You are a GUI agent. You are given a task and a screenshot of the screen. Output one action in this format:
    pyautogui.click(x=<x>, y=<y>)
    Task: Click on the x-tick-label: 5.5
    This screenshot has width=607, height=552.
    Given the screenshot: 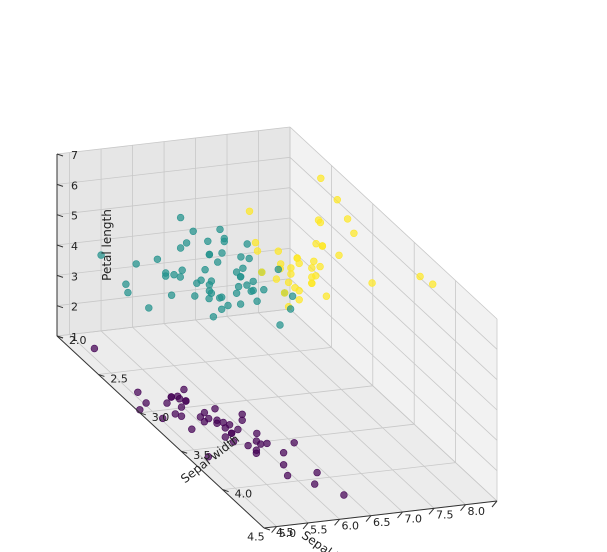 What is the action you would take?
    pyautogui.click(x=319, y=529)
    